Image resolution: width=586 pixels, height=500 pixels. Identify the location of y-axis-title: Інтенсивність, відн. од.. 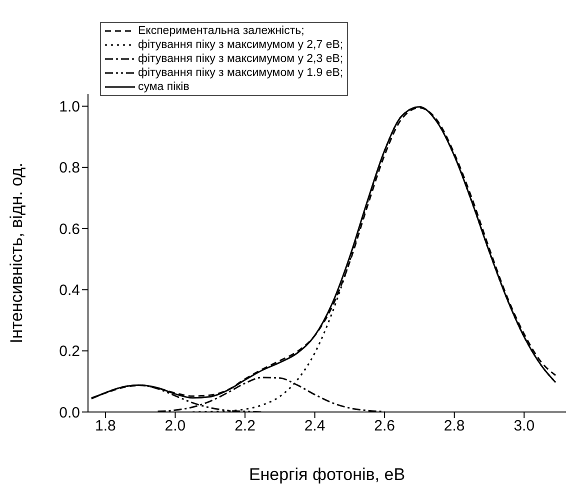
(16, 253).